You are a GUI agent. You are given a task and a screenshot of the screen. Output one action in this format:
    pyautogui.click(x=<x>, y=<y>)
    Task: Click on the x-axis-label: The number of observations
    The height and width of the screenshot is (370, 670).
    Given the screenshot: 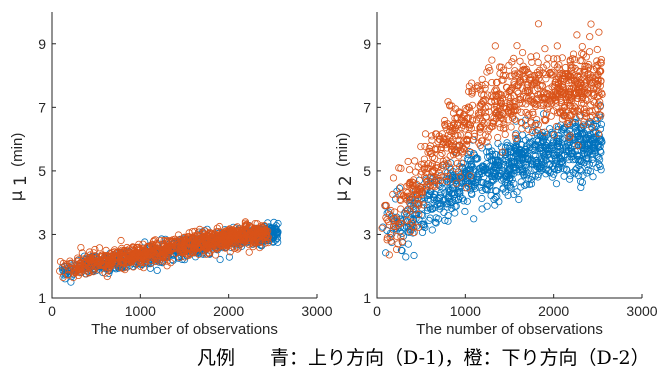 What is the action you would take?
    pyautogui.click(x=509, y=329)
    